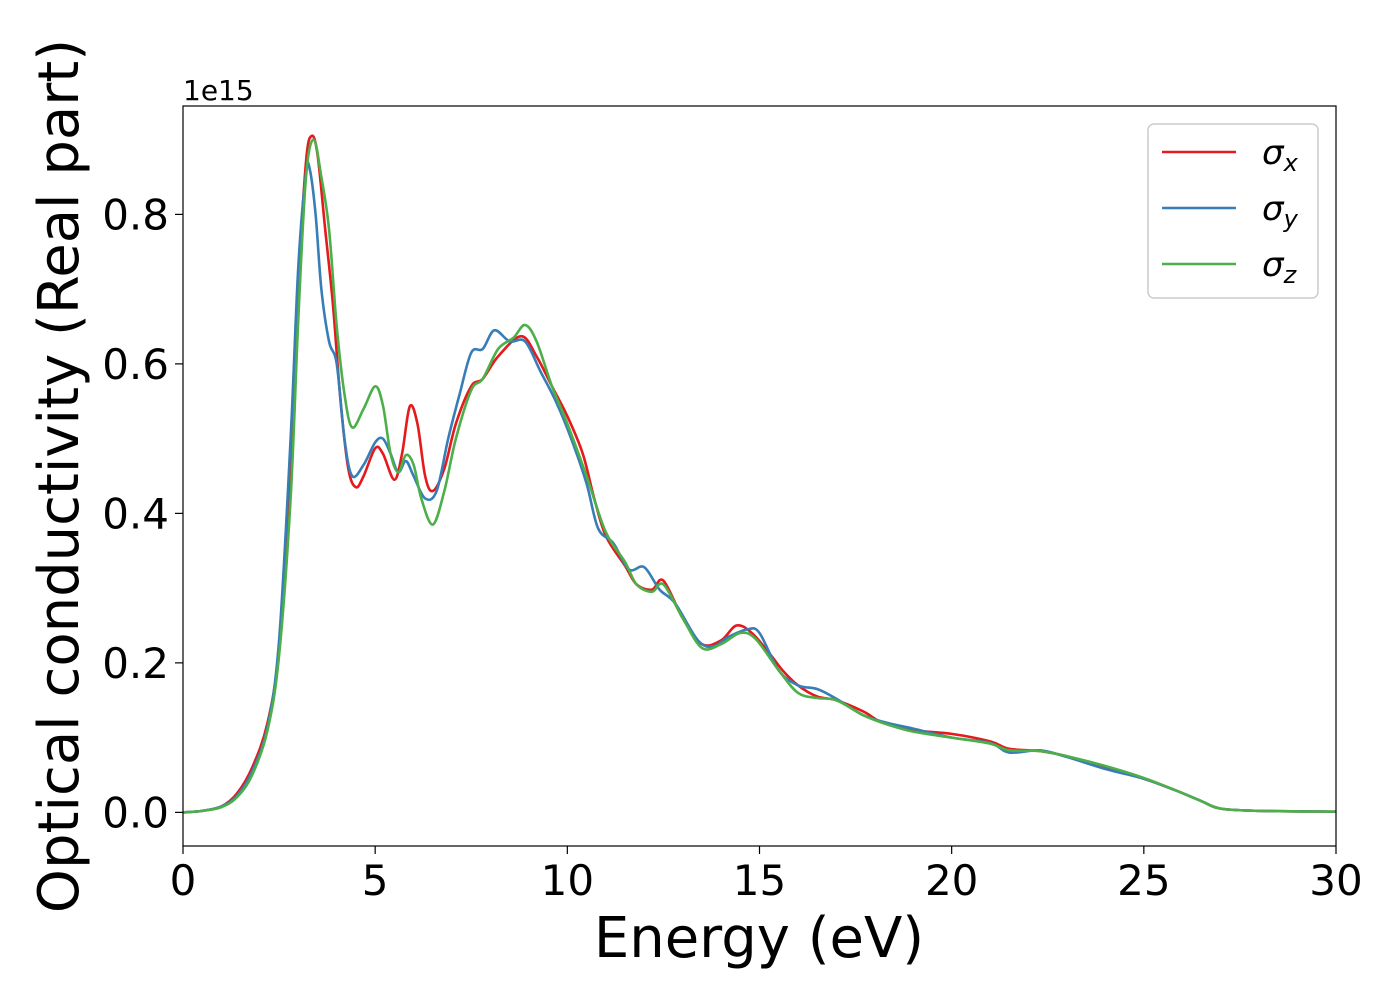  I want to click on legend-label-y: σy, so click(1280, 211).